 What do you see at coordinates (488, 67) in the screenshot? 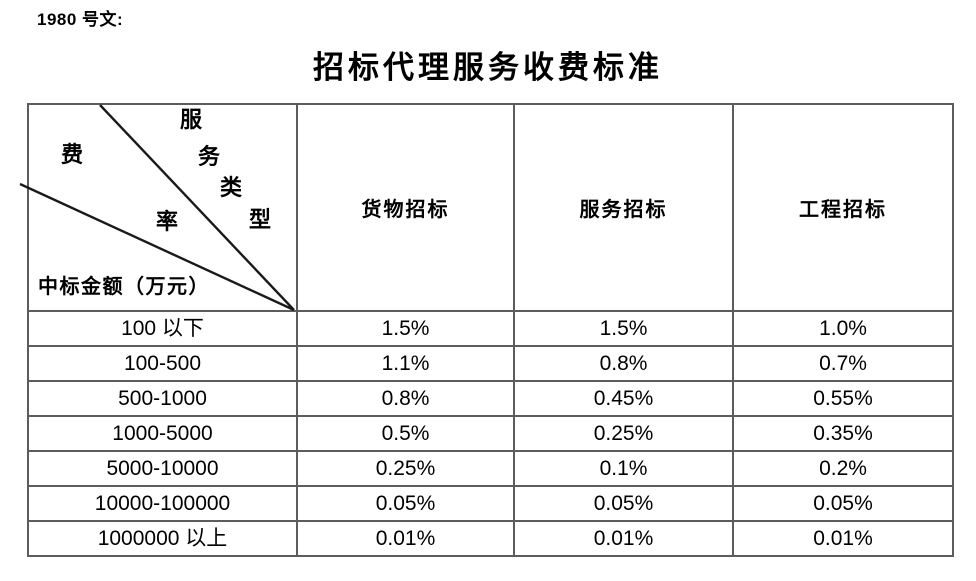
I see `page-title: 招标代理服务收费标准` at bounding box center [488, 67].